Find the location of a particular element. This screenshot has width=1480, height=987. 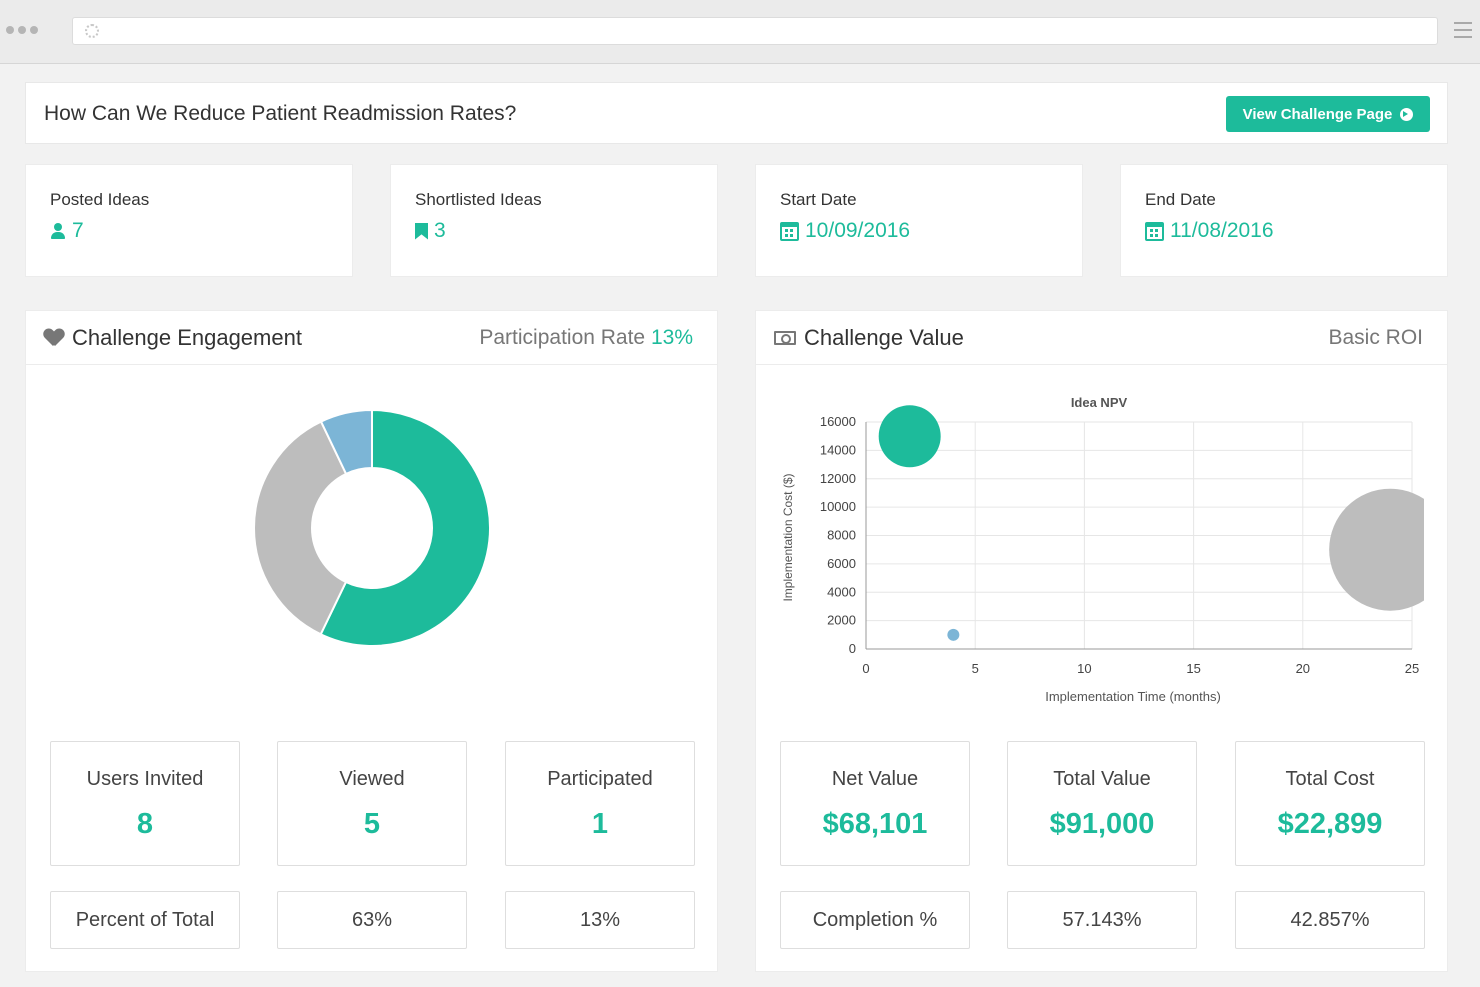

y-tick-label: 12000 is located at coordinates (838, 478).